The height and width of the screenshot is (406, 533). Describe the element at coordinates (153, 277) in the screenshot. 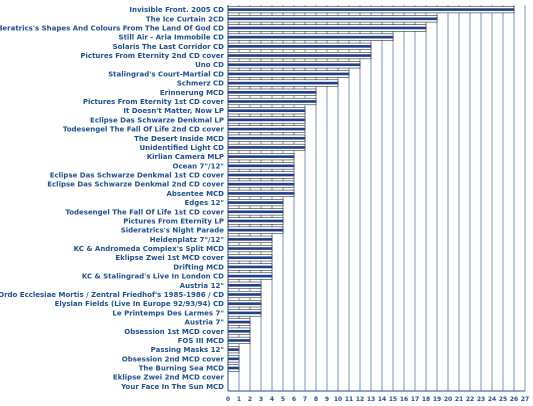

I see `category-label: KC & Stalingrad's Live In London CD` at that location.